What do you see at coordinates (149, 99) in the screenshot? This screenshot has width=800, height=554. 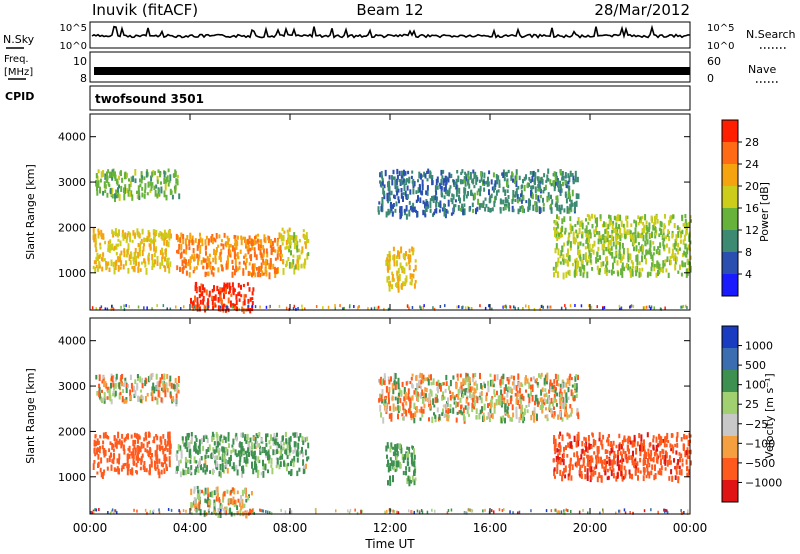 I see `cpid-program: twofsound 3501` at bounding box center [149, 99].